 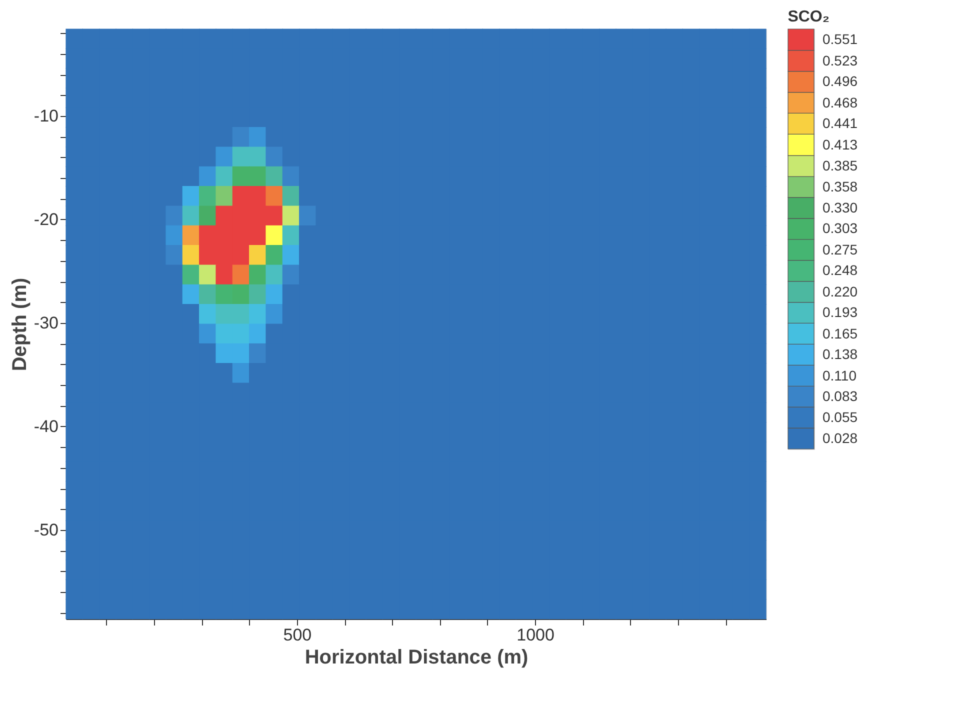 What do you see at coordinates (840, 354) in the screenshot?
I see `color-bar-label: 0.138` at bounding box center [840, 354].